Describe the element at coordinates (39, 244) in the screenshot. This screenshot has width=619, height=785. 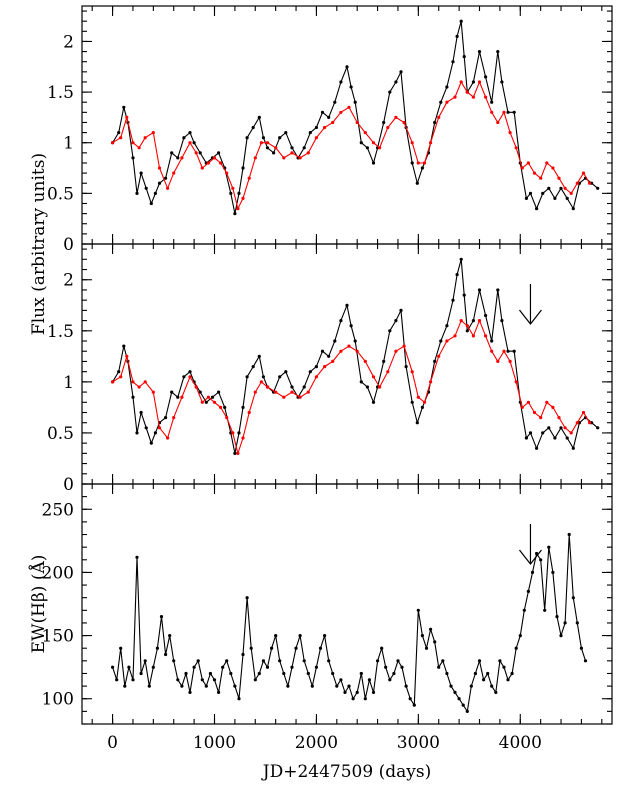
I see `y-axis-label-flux: Flux (arbitrary units)` at that location.